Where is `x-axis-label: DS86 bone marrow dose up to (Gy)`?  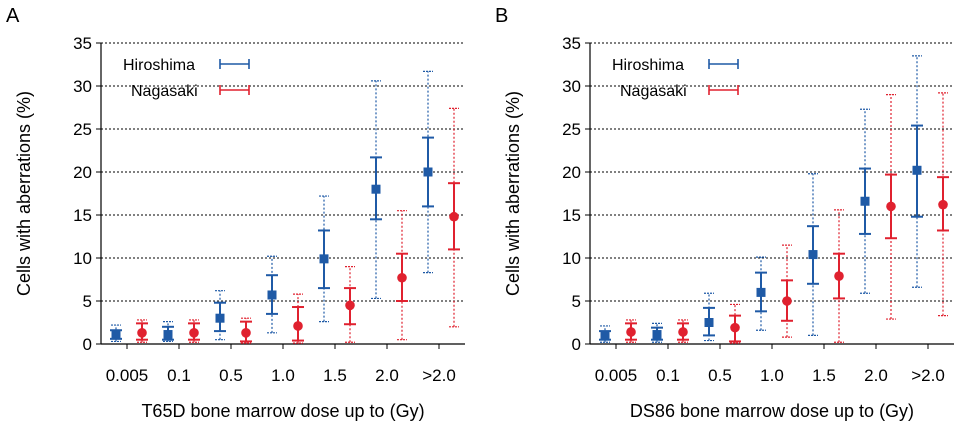 x-axis-label: DS86 bone marrow dose up to (Gy) is located at coordinates (772, 411).